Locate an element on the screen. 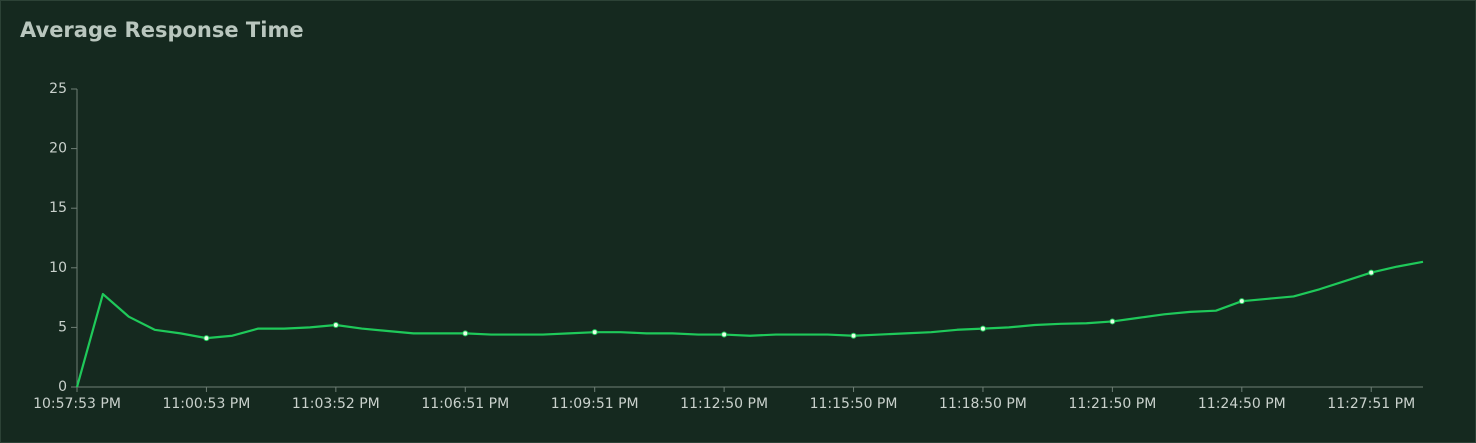  x-tick-label: 11:21:50 PM is located at coordinates (1112, 404).